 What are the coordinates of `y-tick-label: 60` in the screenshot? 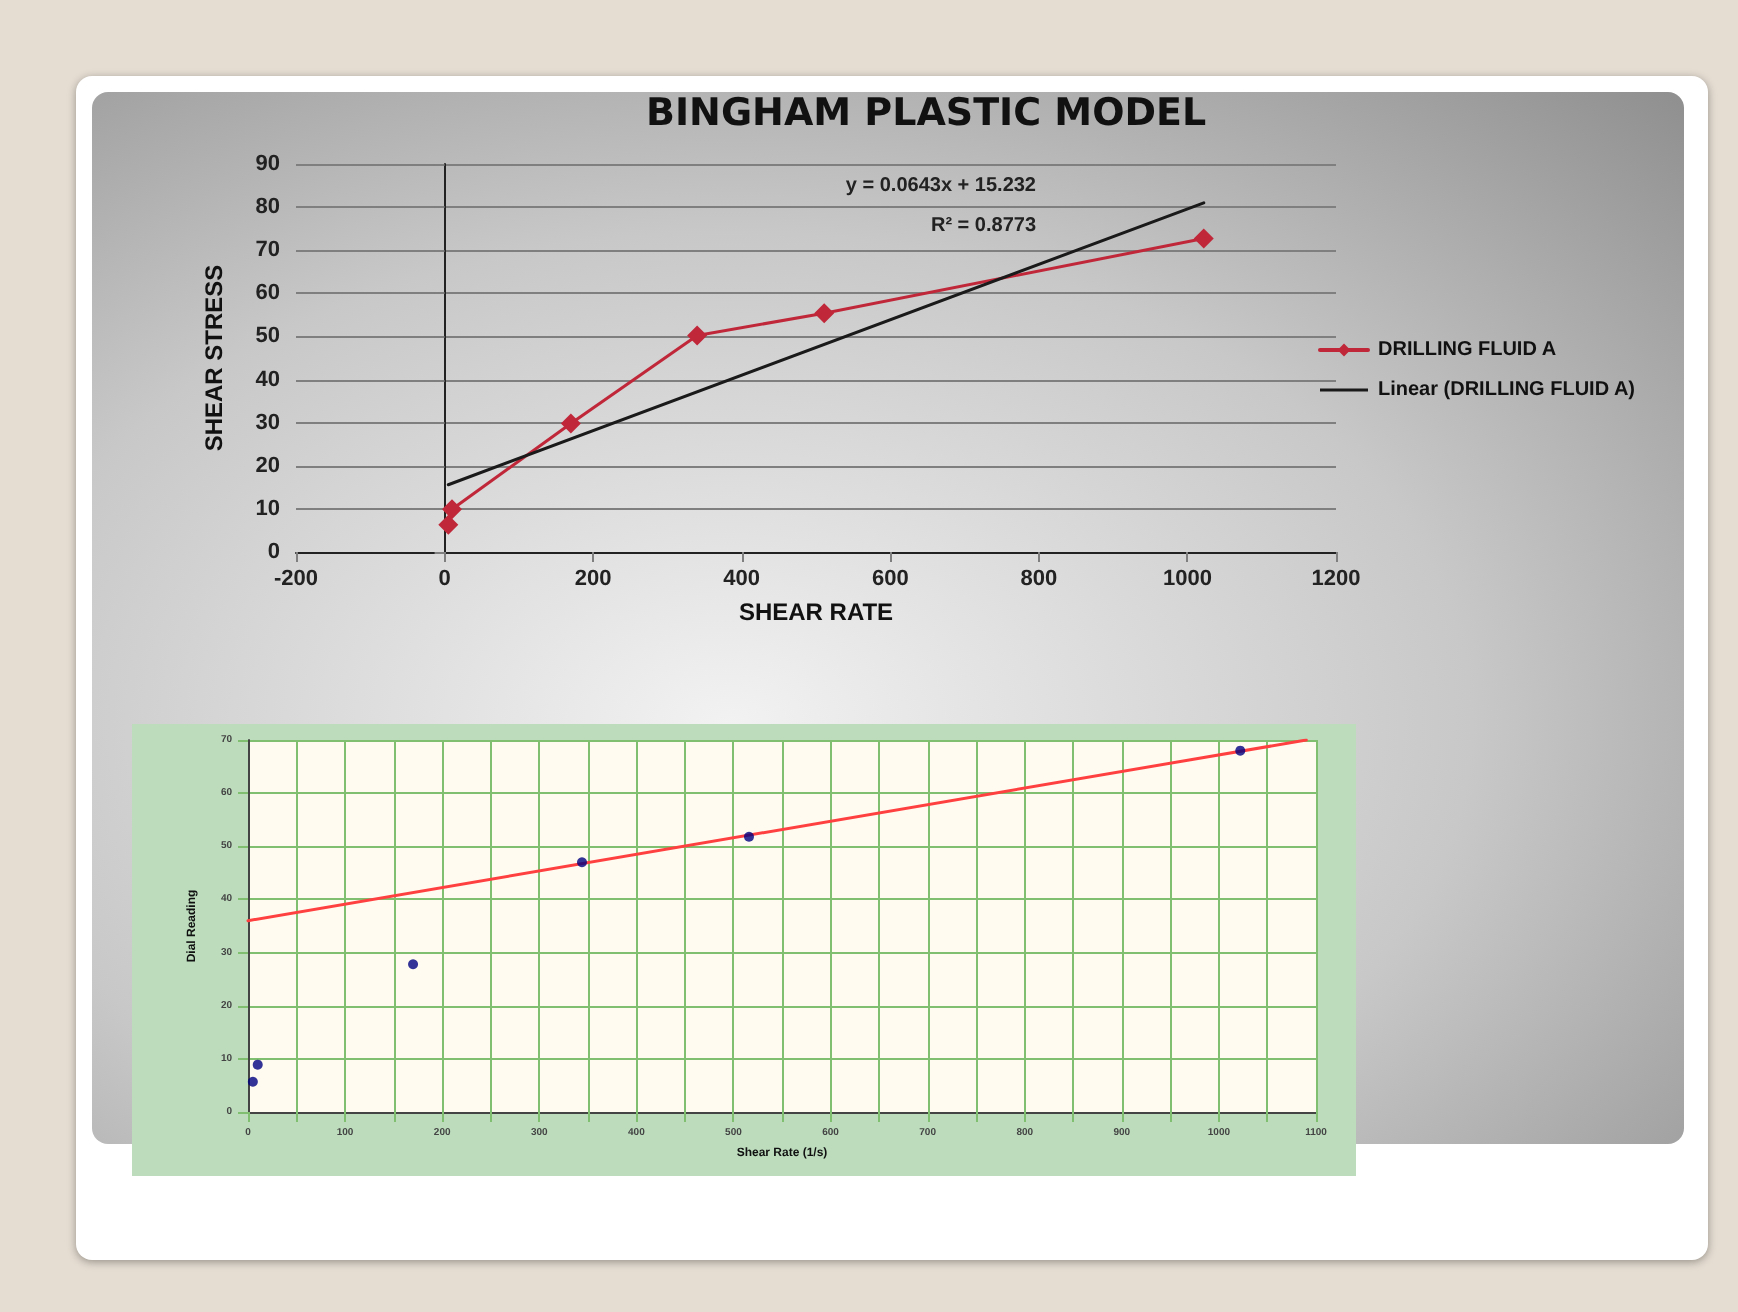 It's located at (267, 293).